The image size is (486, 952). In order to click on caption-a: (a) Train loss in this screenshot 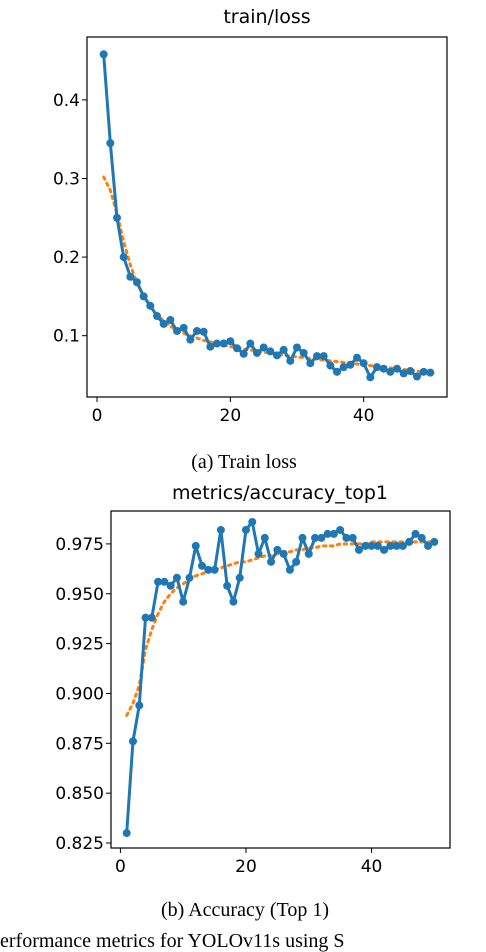, I will do `click(244, 462)`.